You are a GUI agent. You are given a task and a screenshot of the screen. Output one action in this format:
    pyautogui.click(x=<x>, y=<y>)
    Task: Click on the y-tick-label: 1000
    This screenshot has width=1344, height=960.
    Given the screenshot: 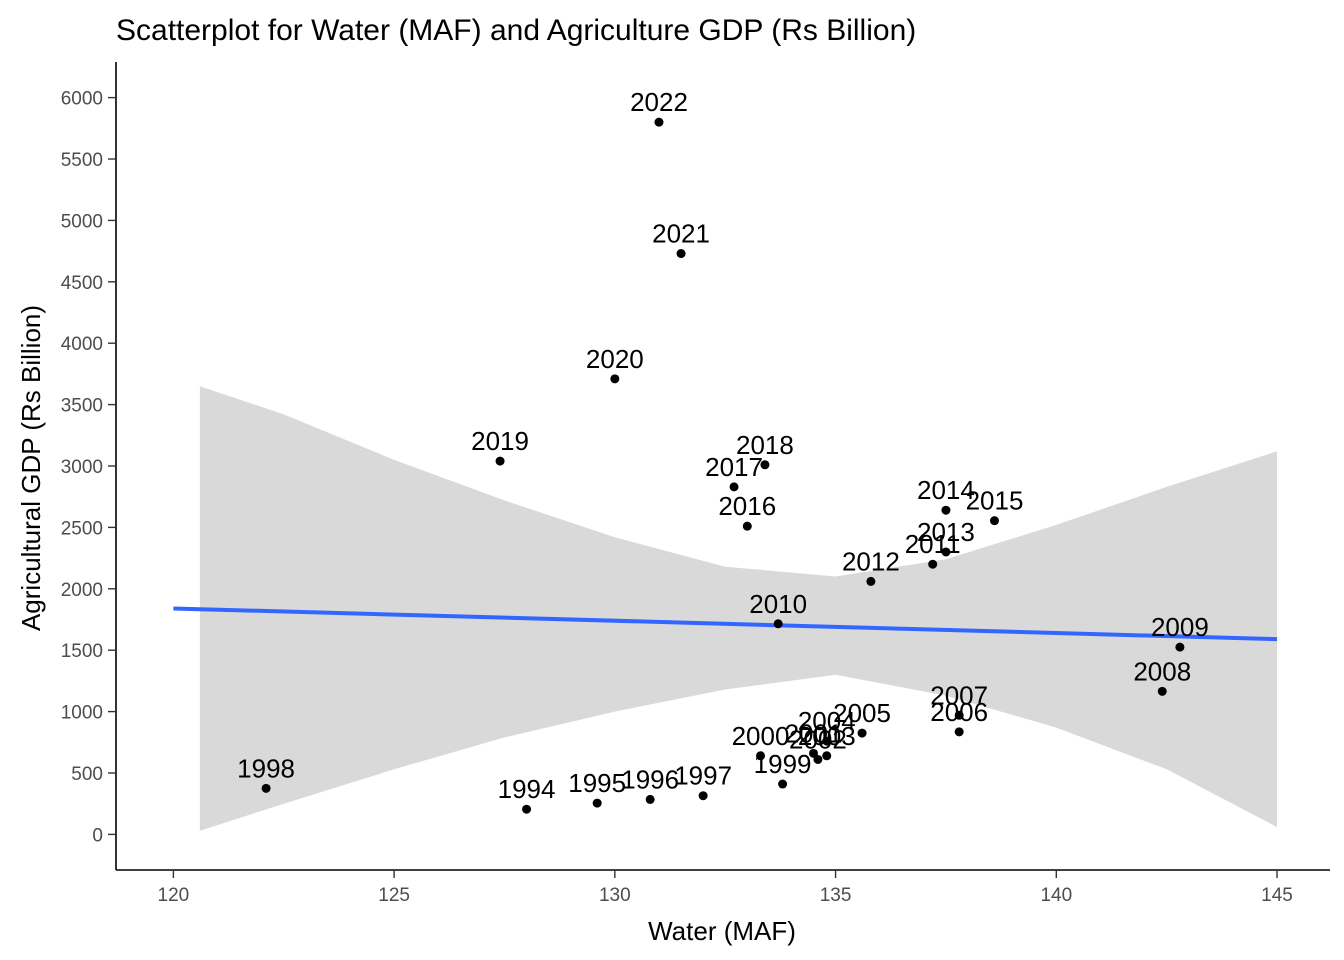 What is the action you would take?
    pyautogui.click(x=82, y=713)
    